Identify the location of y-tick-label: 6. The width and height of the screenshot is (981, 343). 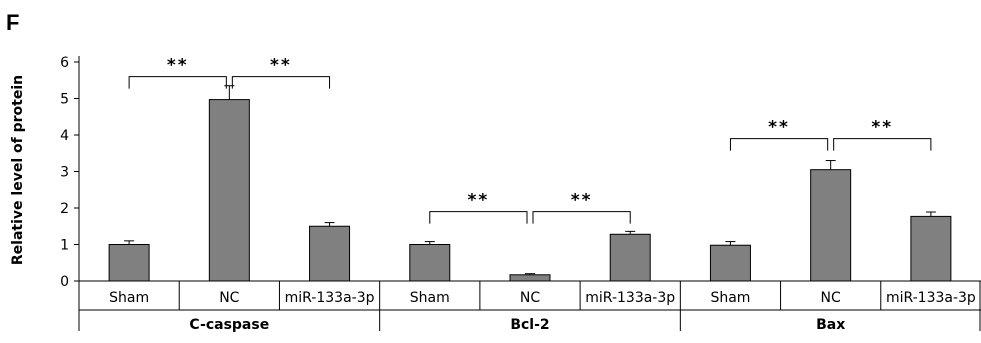
(64, 63).